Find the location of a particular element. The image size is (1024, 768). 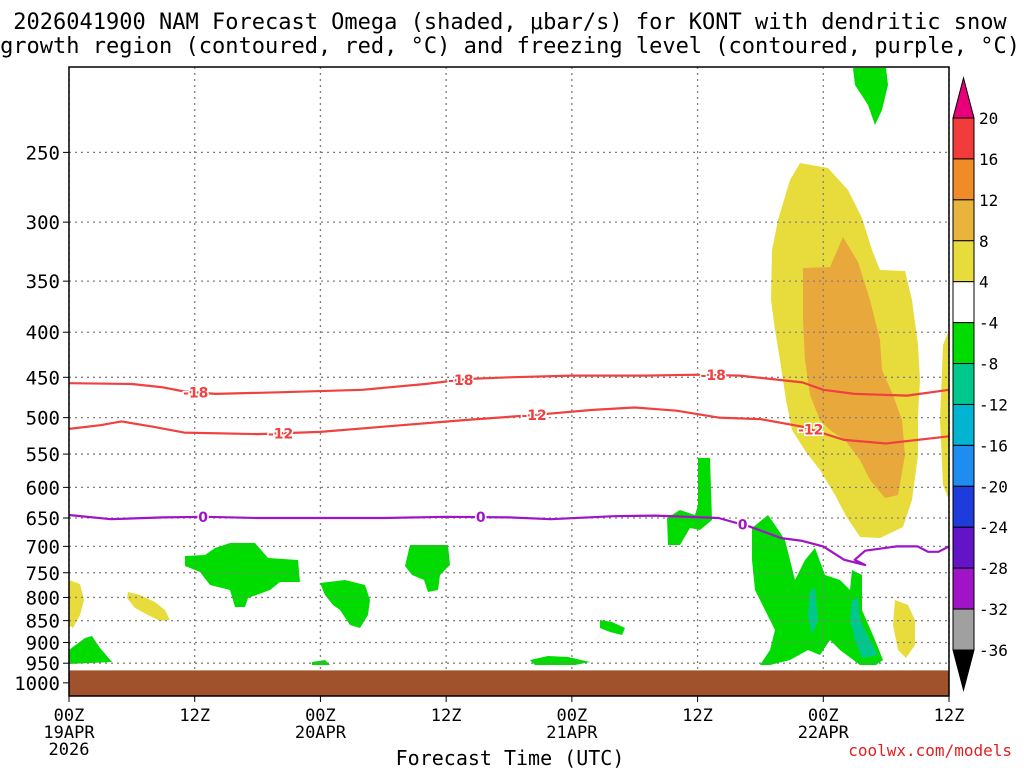

x-tick-label-84: 12Z is located at coordinates (949, 716).